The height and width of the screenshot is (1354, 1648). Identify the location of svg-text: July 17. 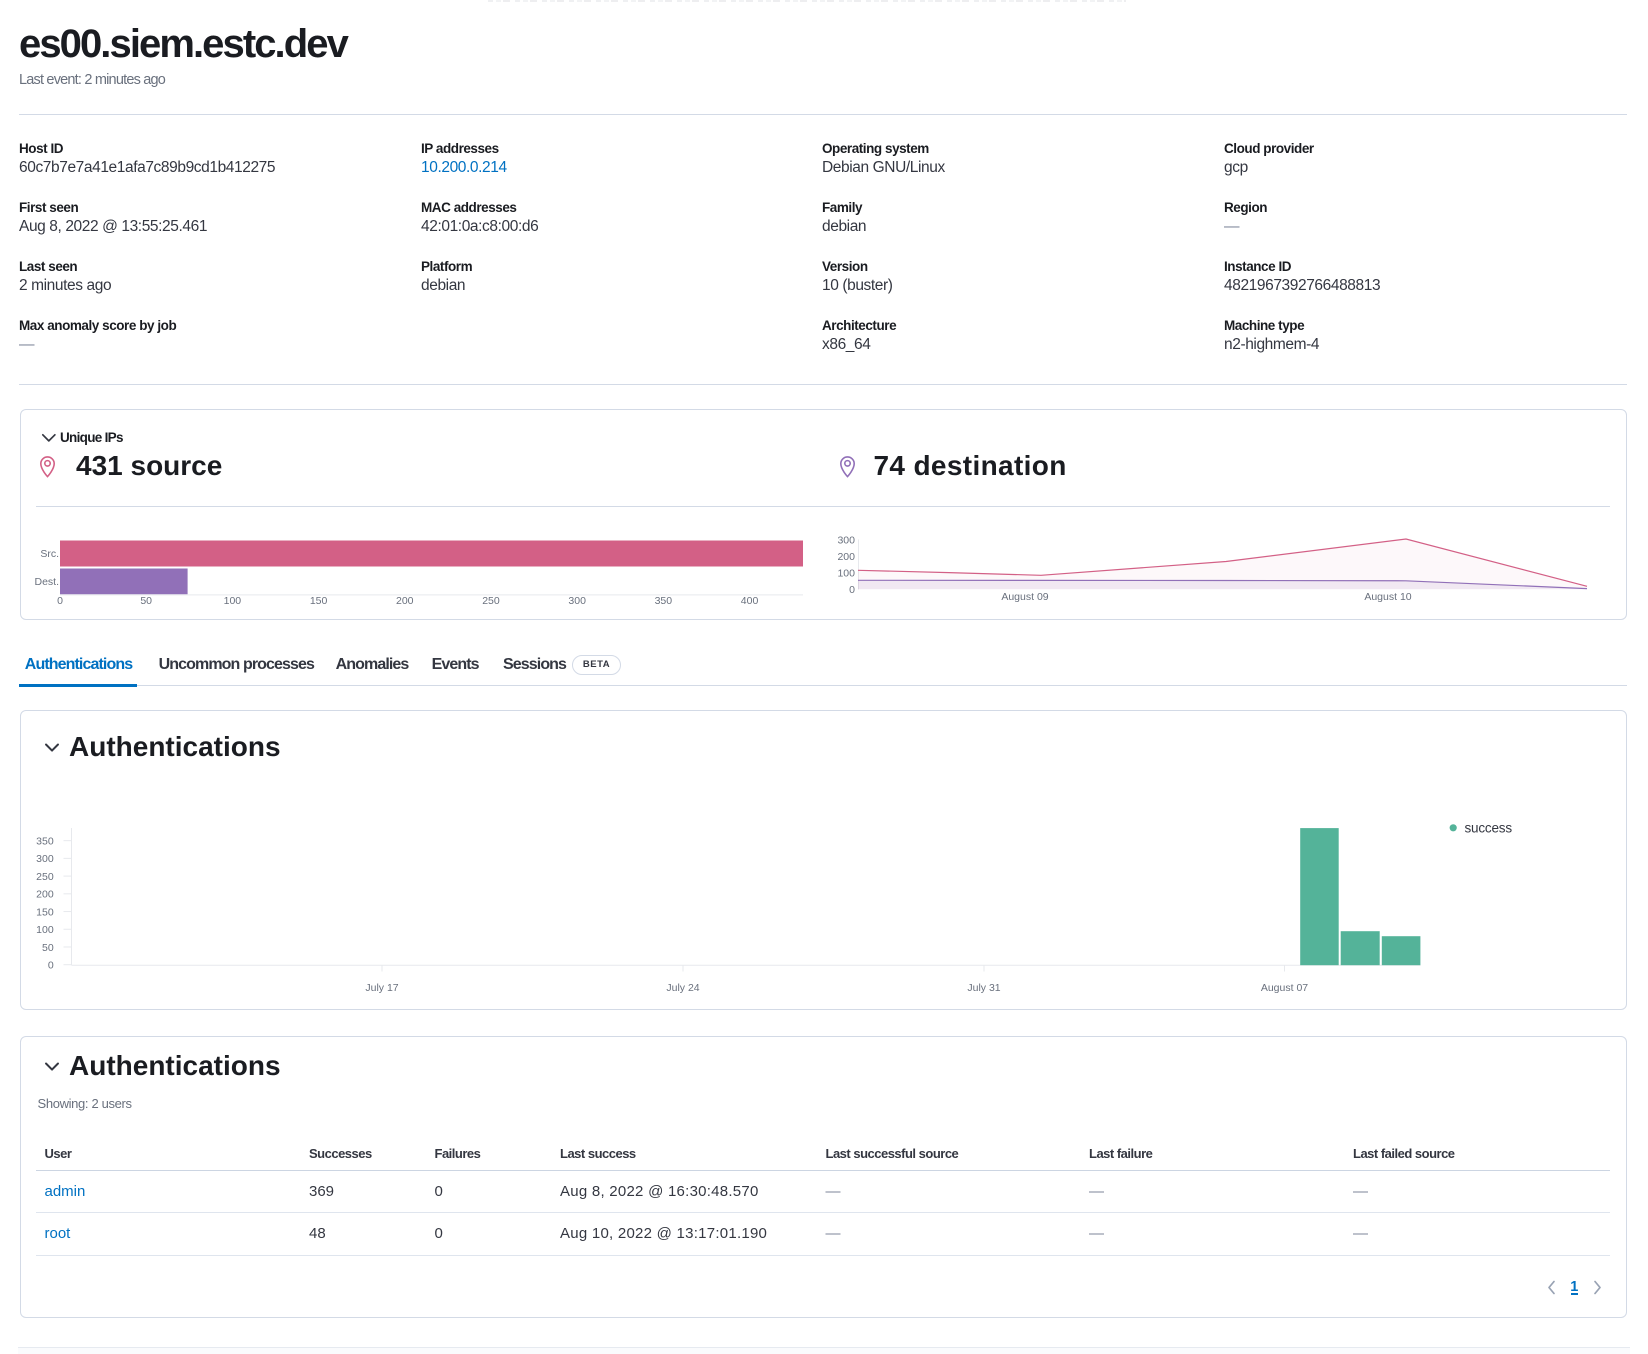
(381, 988).